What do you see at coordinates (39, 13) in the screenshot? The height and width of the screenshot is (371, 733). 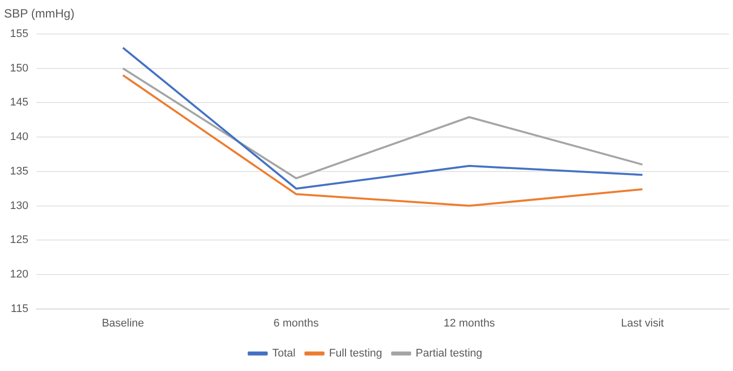 I see `y-axis-title: SBP (mmHg)` at bounding box center [39, 13].